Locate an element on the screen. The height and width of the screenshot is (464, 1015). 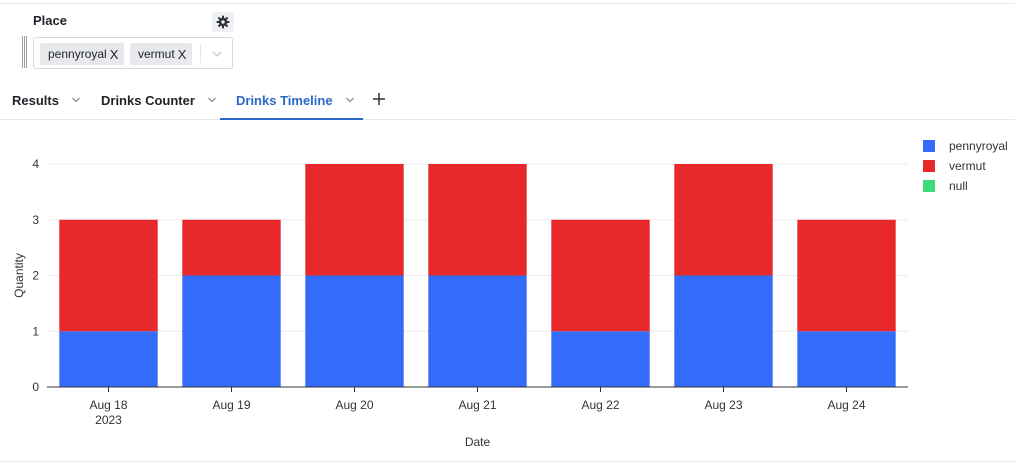
y-tick-label: 3 is located at coordinates (35, 220).